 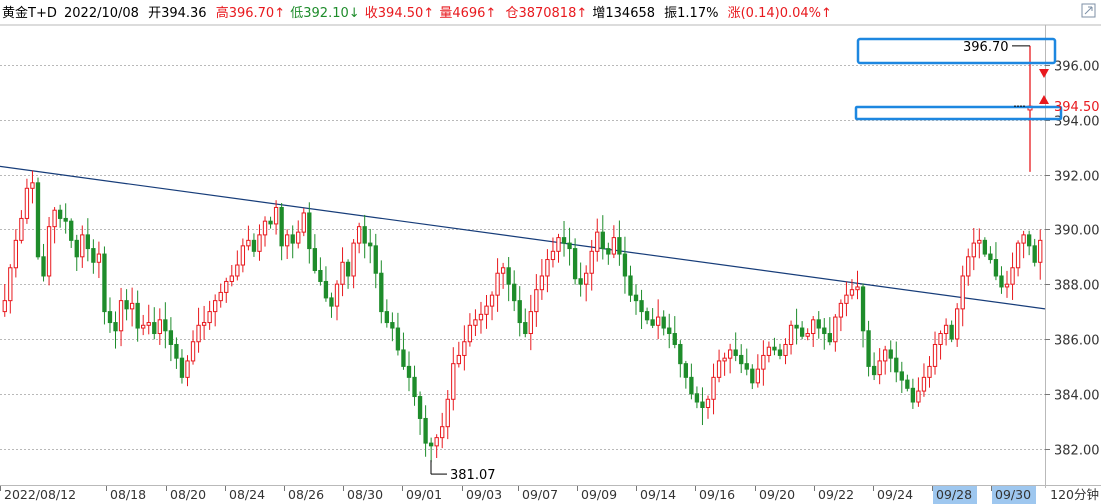 I want to click on time-tick-label: 09/16, so click(x=717, y=494).